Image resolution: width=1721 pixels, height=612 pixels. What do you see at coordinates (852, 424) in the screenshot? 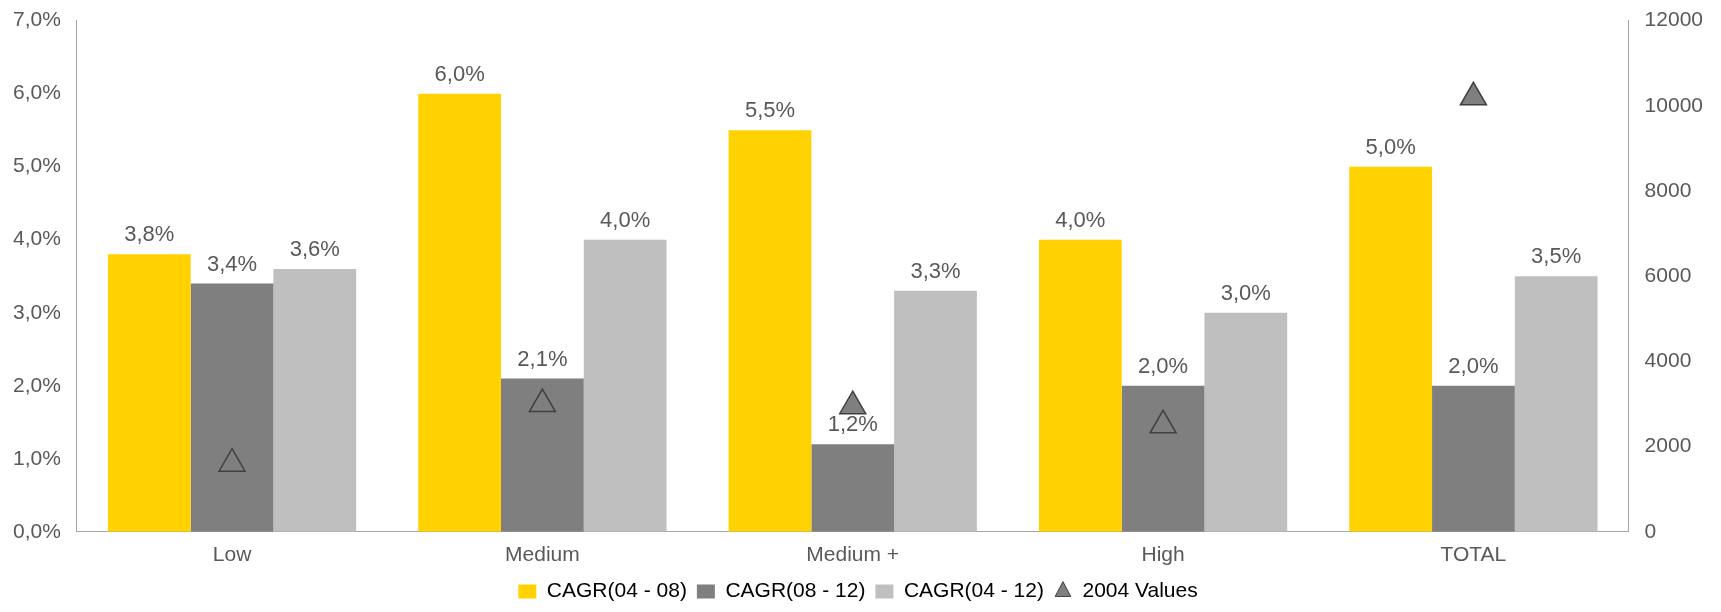
I see `data-label: 1,2%` at bounding box center [852, 424].